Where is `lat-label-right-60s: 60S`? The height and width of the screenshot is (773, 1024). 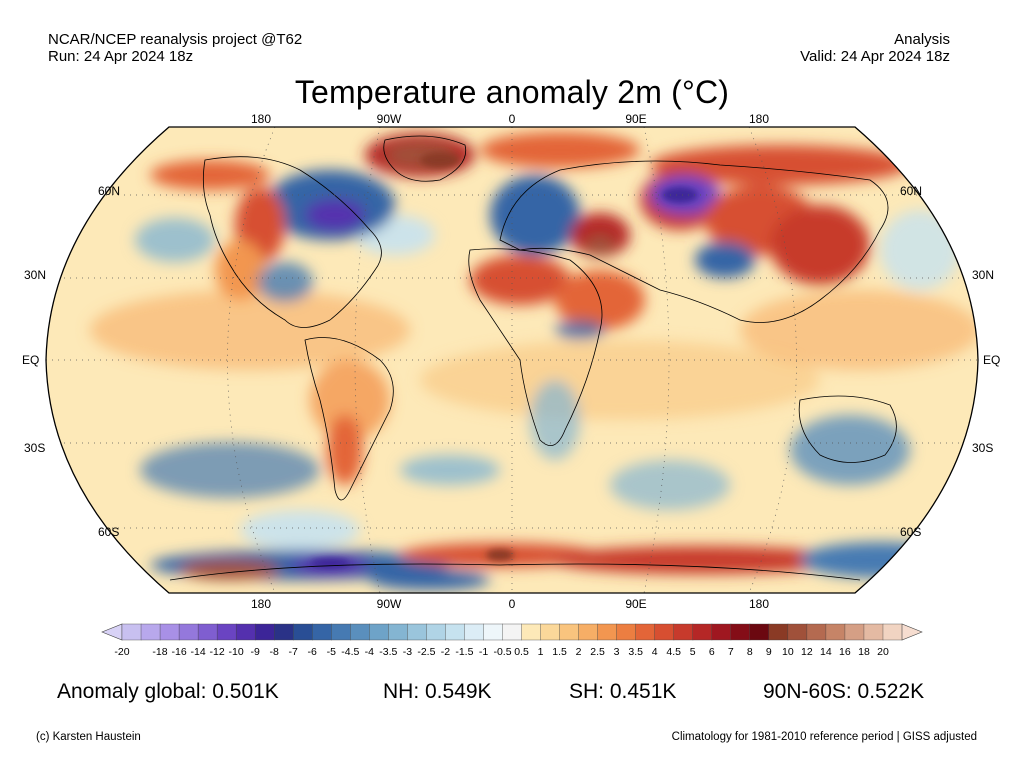 lat-label-right-60s: 60S is located at coordinates (911, 532).